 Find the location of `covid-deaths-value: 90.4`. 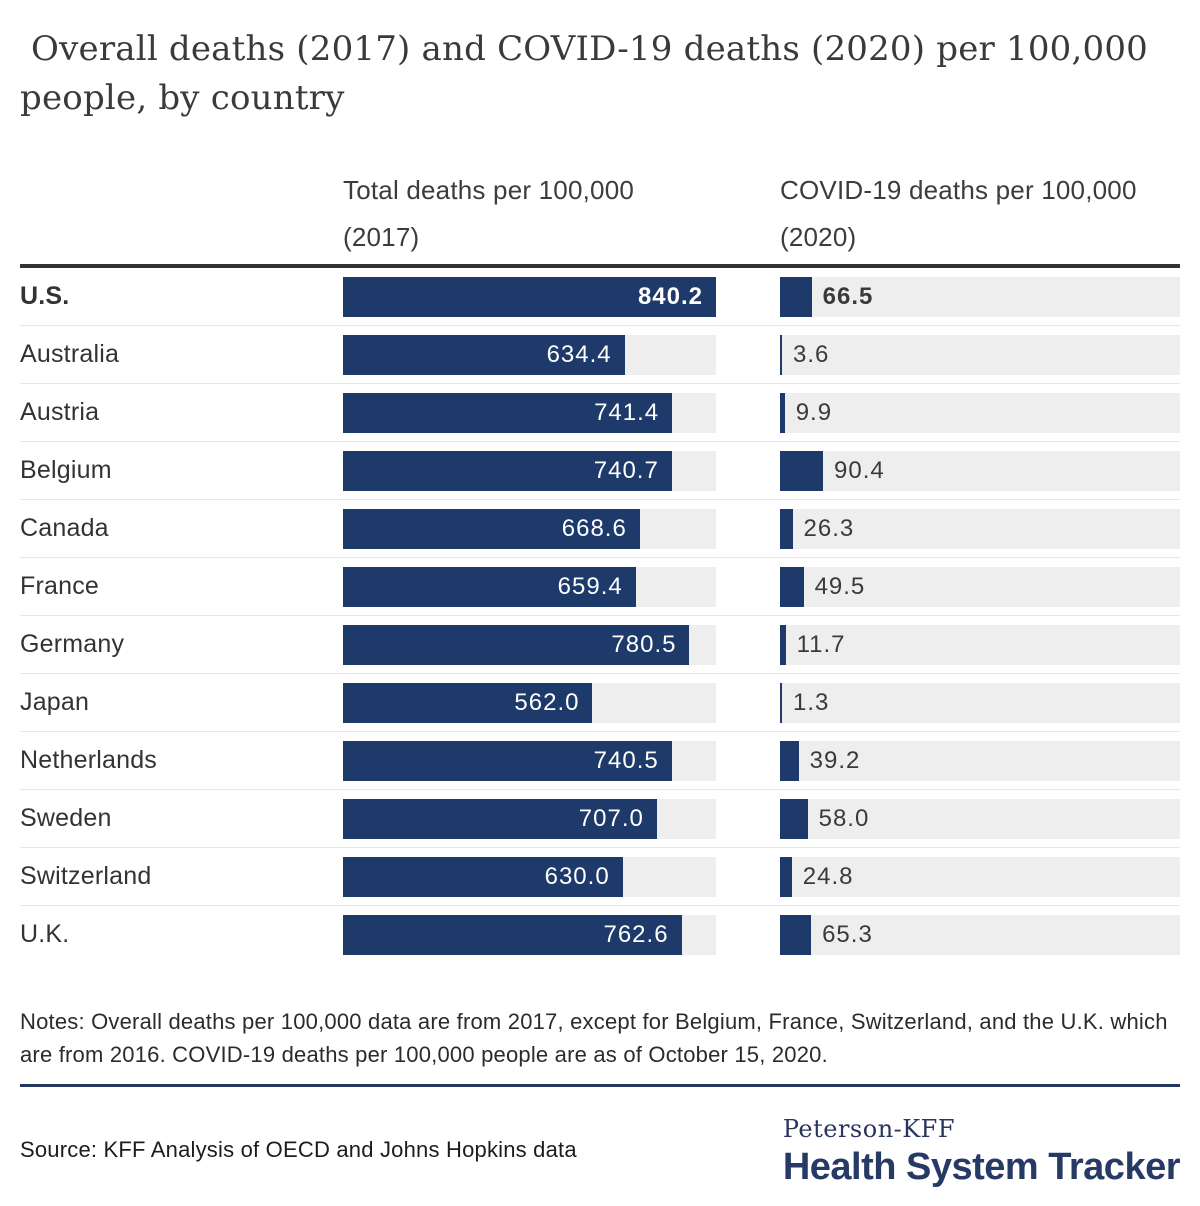

covid-deaths-value: 90.4 is located at coordinates (859, 470).